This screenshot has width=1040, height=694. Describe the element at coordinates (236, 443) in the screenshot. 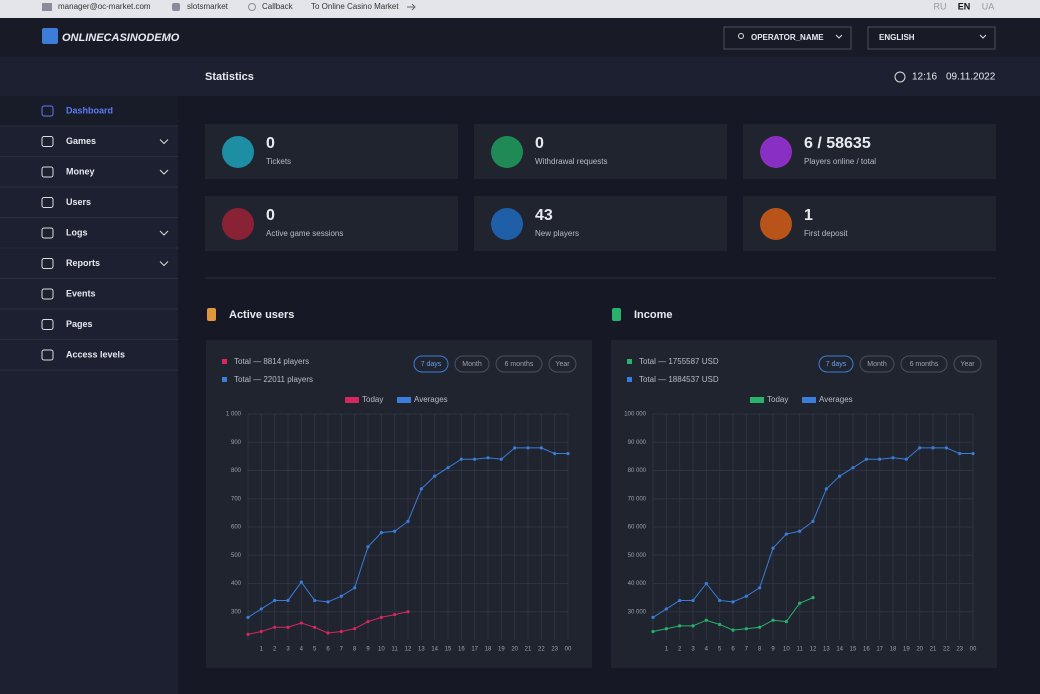

I see `y-tick-label: 900` at that location.